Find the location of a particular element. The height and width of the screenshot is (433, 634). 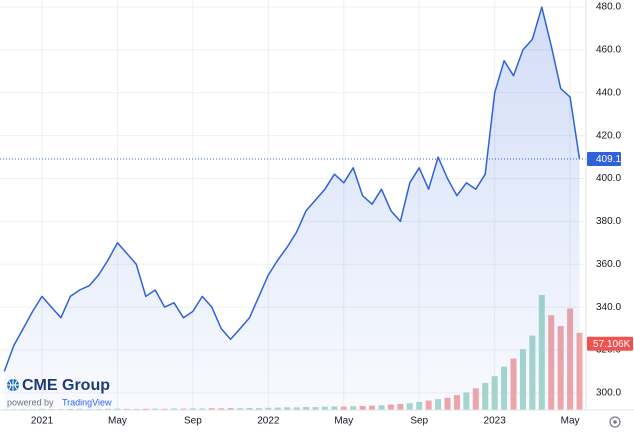

logo: CME Group powered by TradingView is located at coordinates (59, 392).